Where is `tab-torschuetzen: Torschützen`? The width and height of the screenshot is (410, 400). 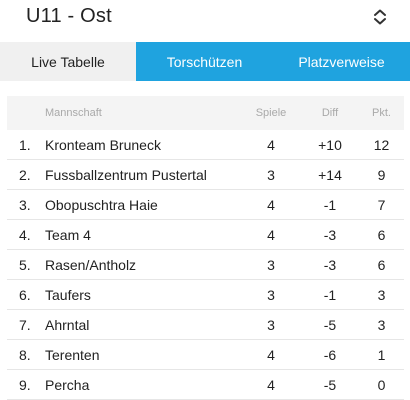 tab-torschuetzen: Torschützen is located at coordinates (204, 61).